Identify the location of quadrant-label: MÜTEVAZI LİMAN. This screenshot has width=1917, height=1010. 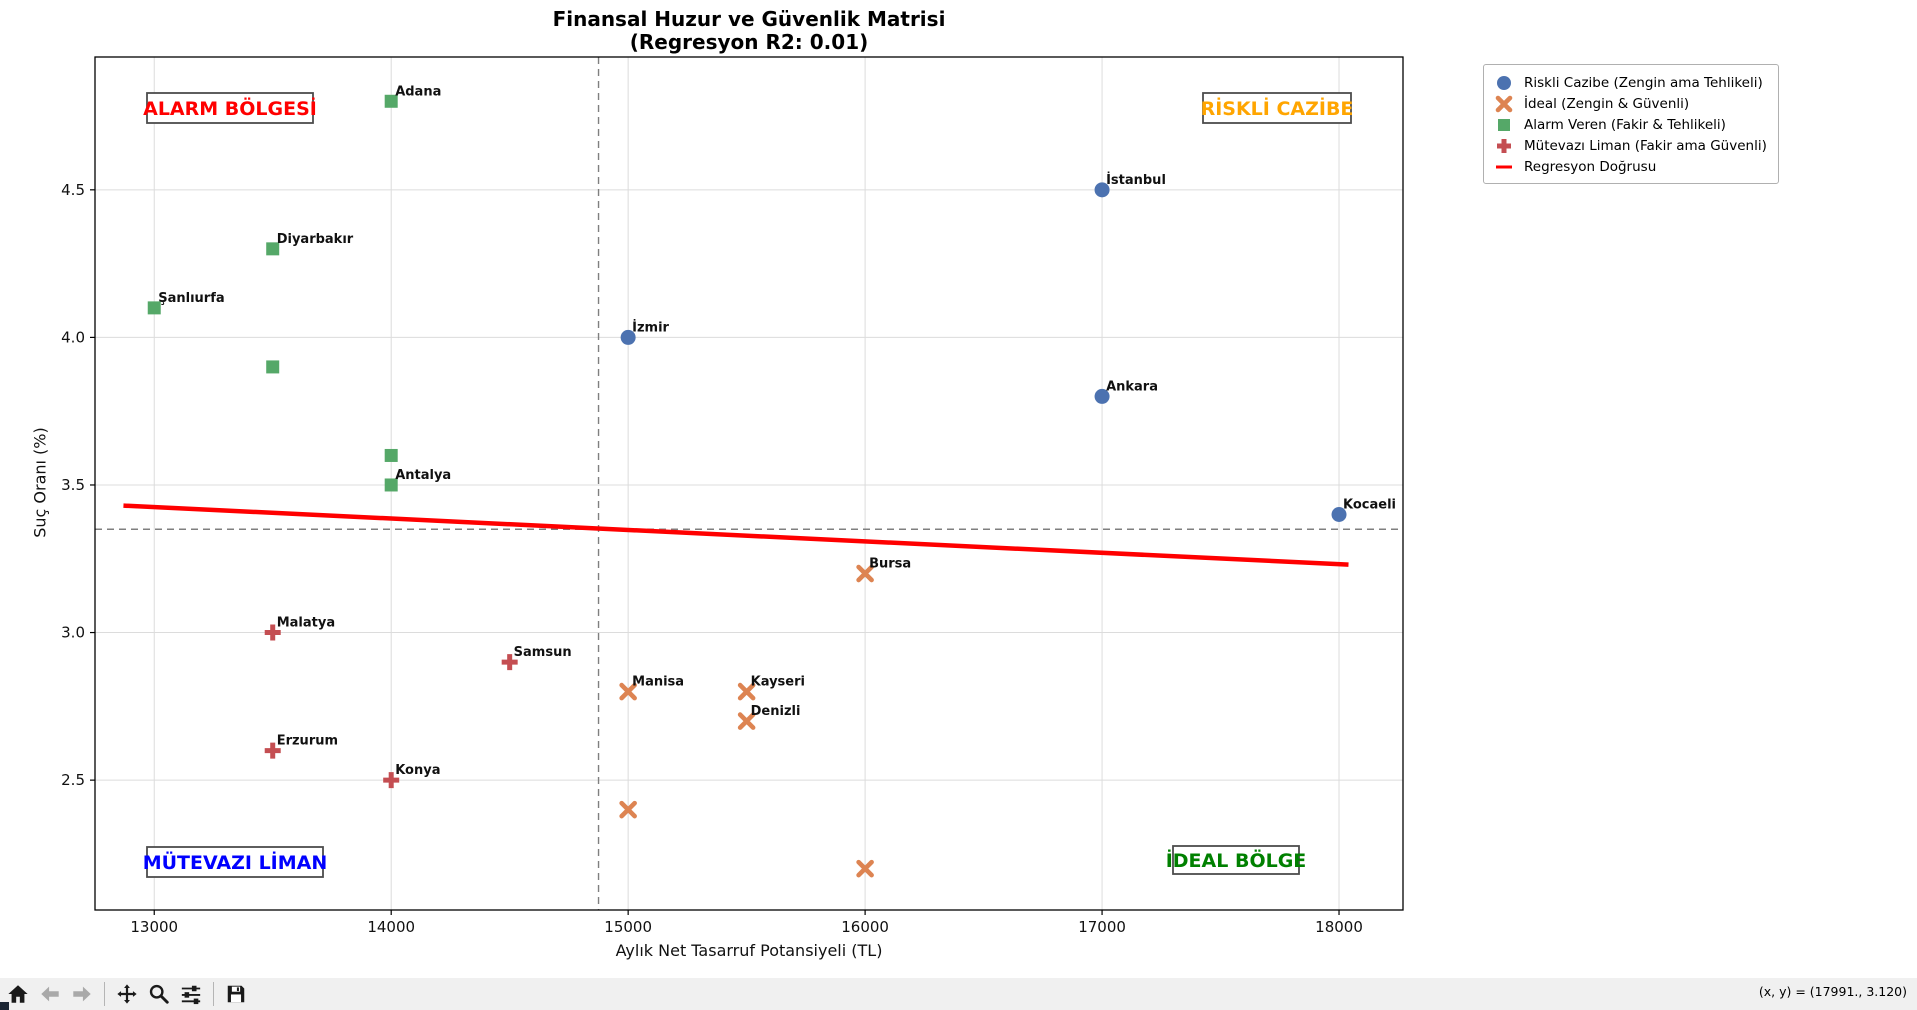
(235, 862).